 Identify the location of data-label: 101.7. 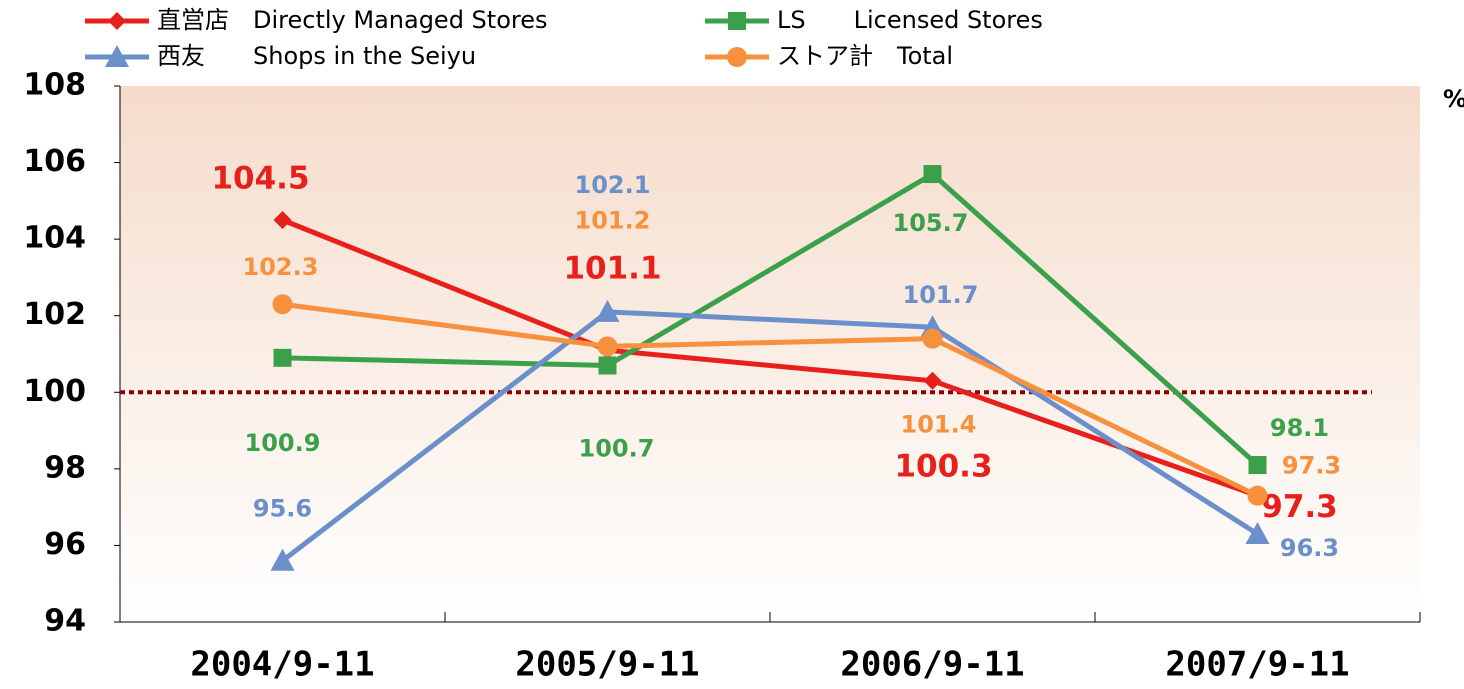
(941, 295).